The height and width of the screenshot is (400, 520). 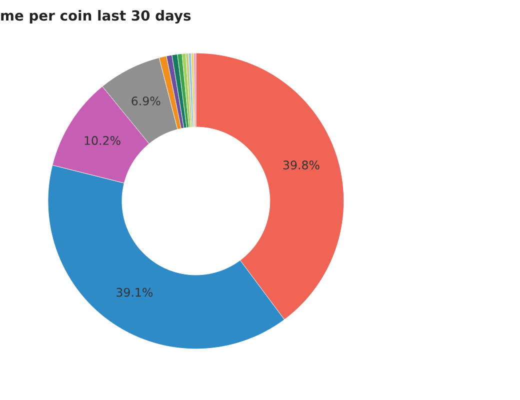 I want to click on data-label: 10.2%, so click(x=102, y=140).